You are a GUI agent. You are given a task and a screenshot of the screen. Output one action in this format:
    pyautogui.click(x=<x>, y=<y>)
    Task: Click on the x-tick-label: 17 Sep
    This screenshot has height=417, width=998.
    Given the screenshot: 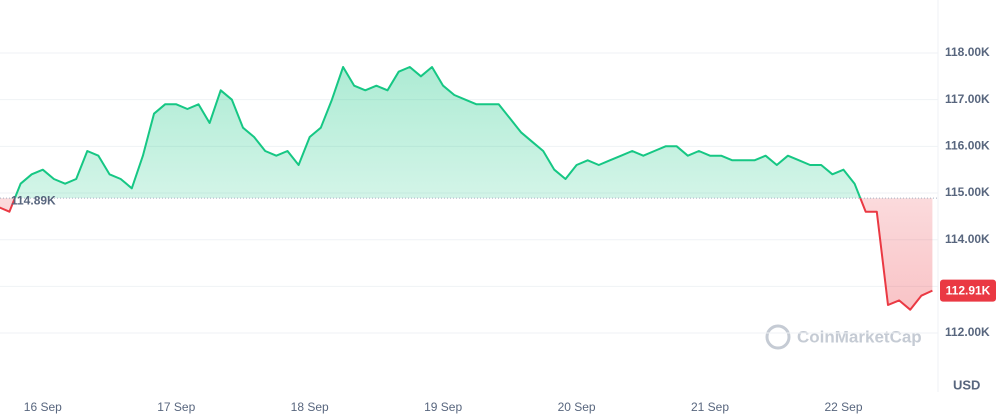 What is the action you would take?
    pyautogui.click(x=176, y=407)
    